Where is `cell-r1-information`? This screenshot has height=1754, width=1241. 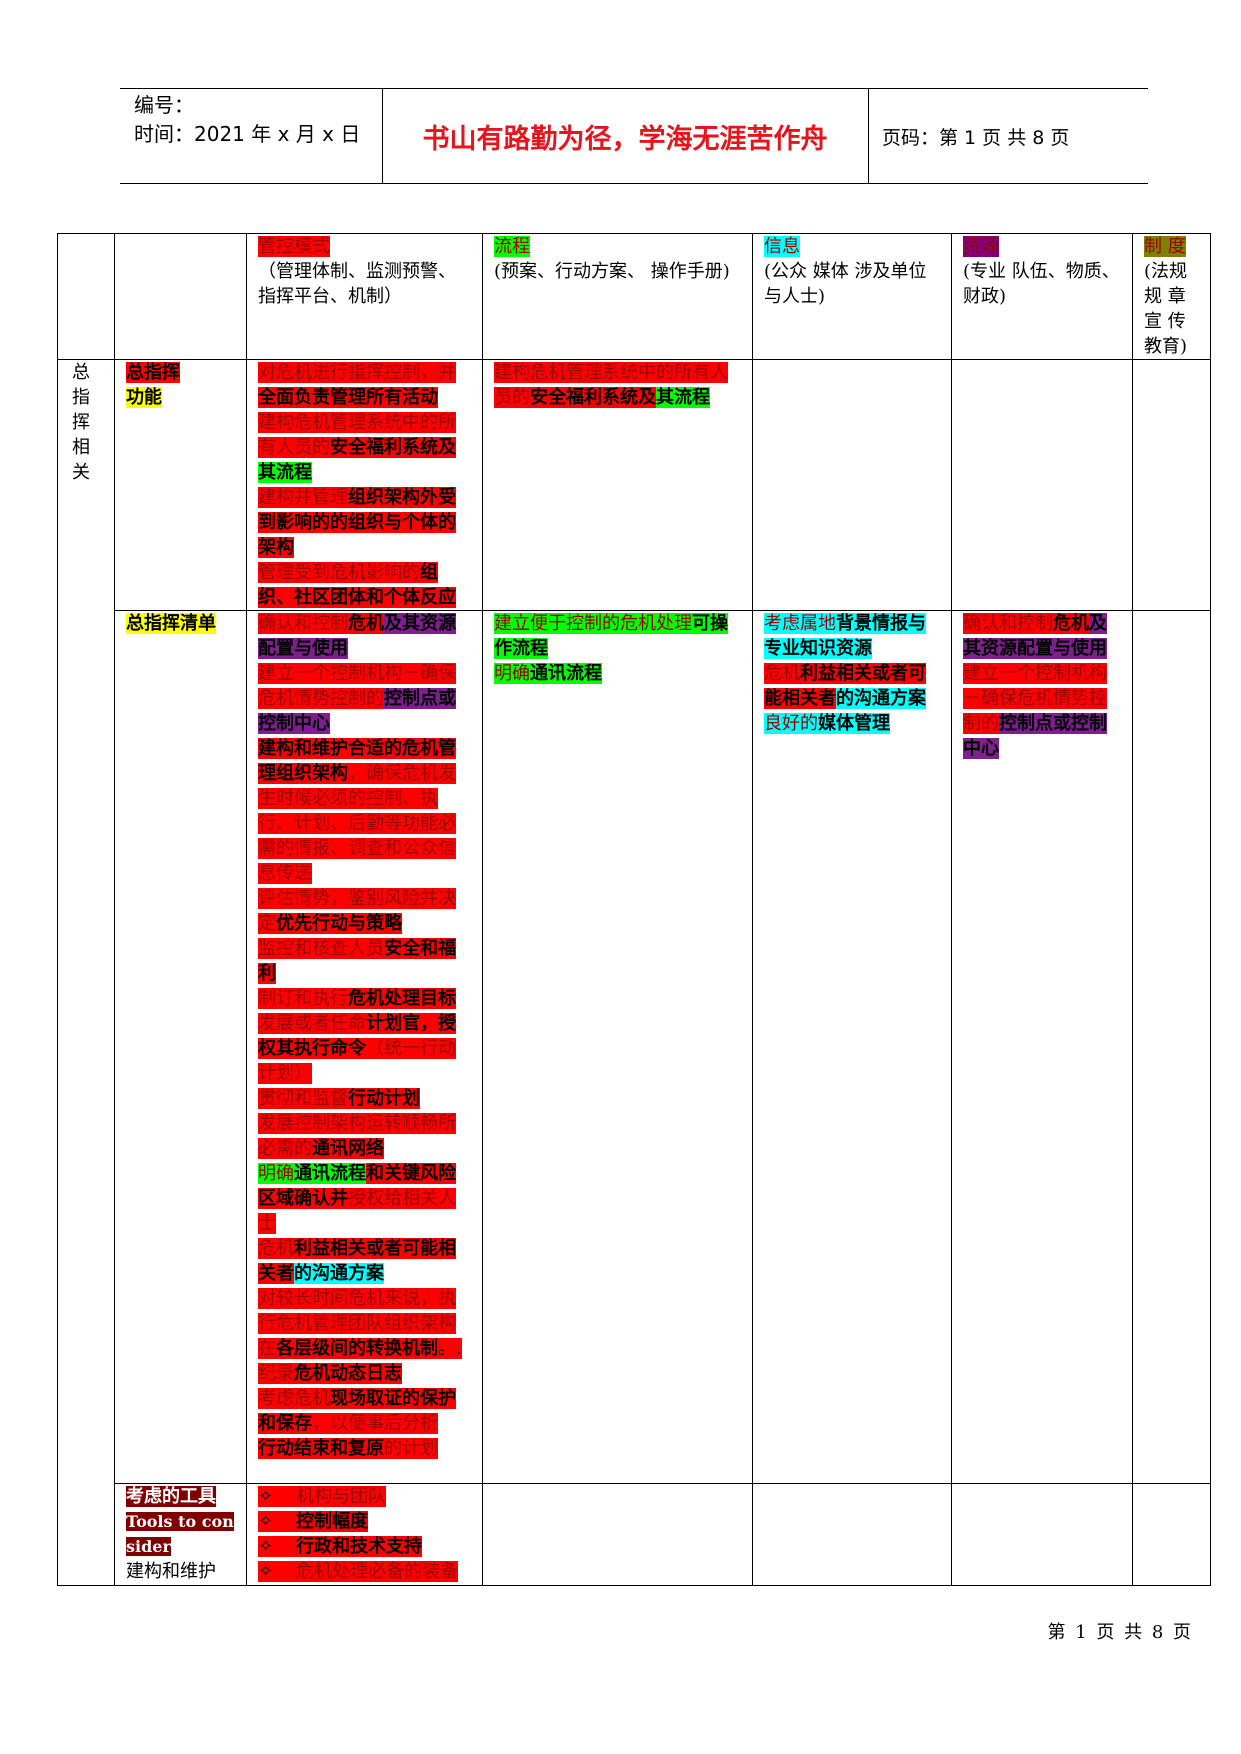
cell-r1-information is located at coordinates (852, 485).